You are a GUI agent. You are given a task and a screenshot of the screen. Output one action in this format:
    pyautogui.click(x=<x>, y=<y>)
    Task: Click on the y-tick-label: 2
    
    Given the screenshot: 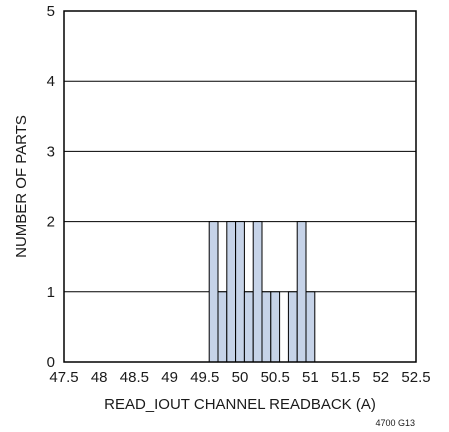 What is the action you would take?
    pyautogui.click(x=51, y=222)
    